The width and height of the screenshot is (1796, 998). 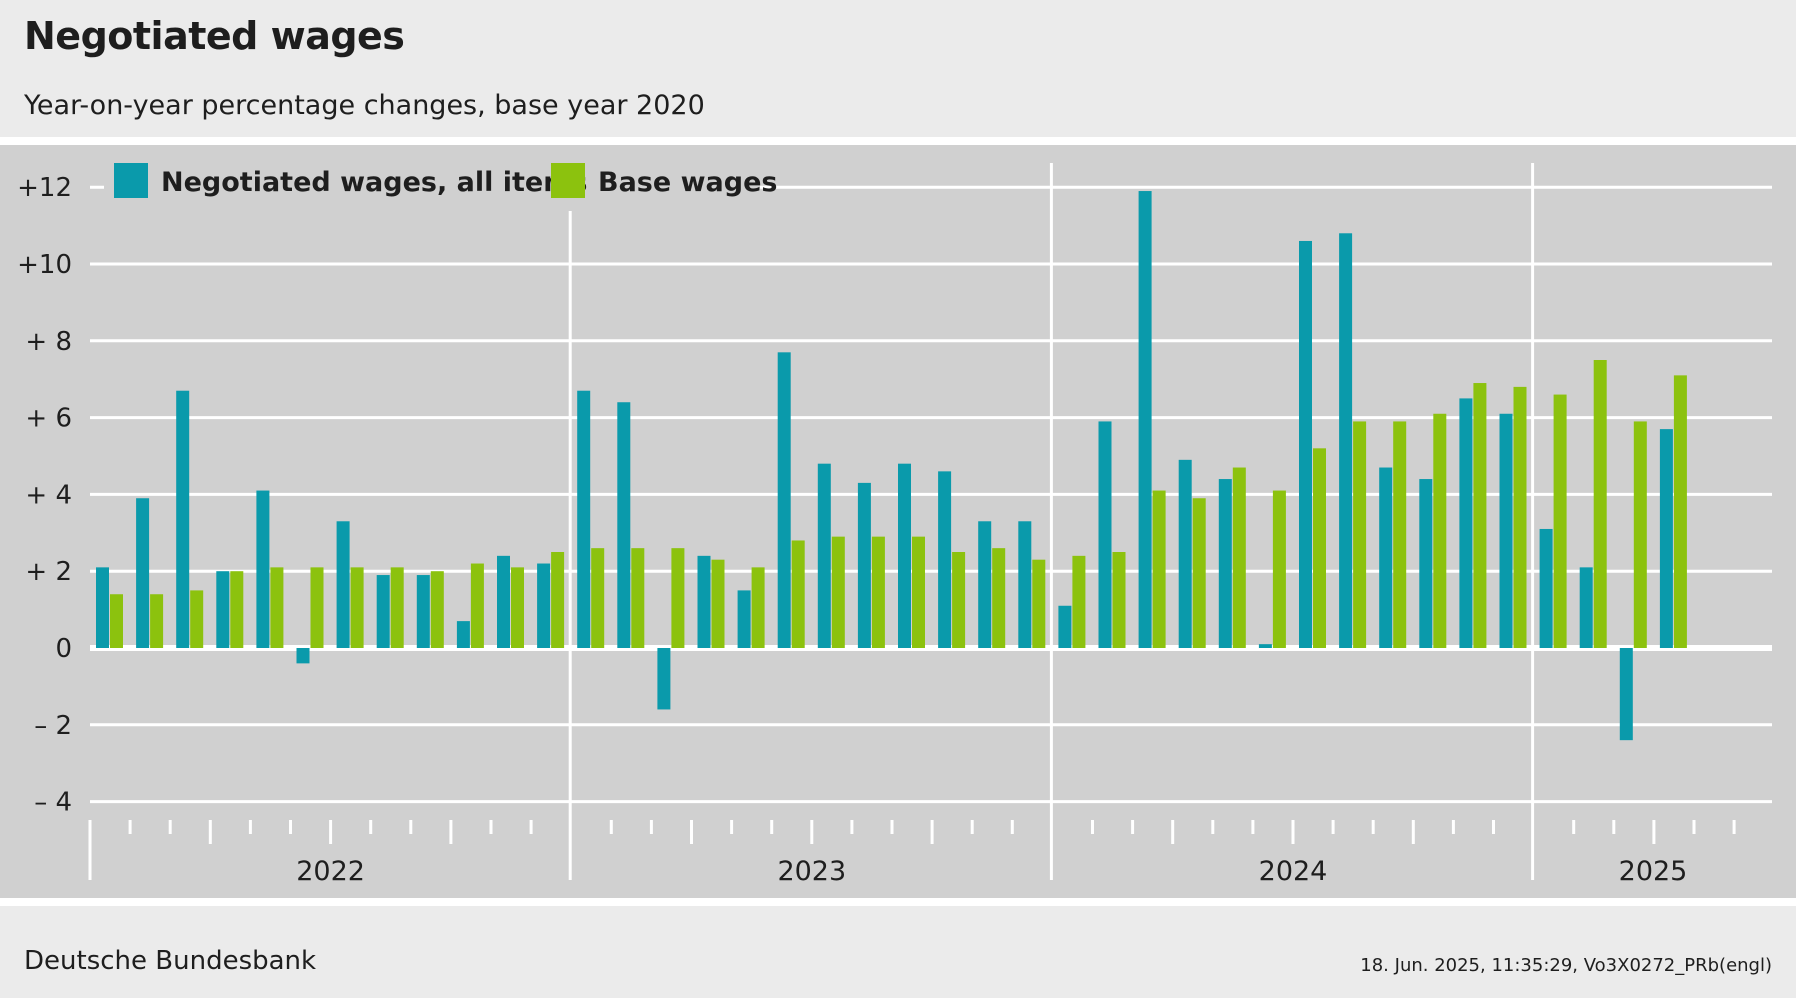 I want to click on legend-swatch-series1, so click(x=131, y=180).